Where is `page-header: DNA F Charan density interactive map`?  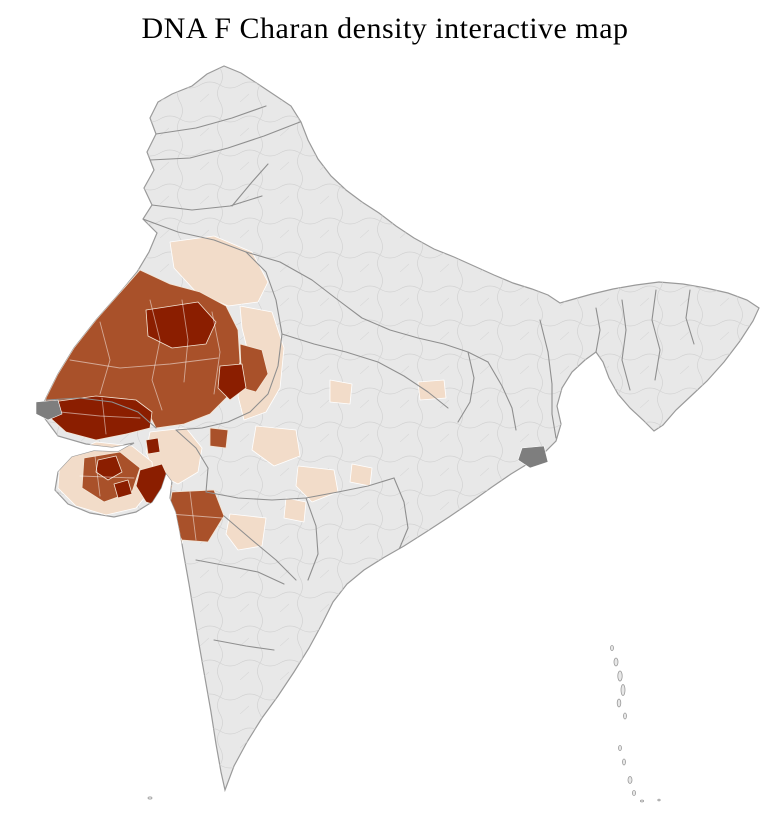
page-header: DNA F Charan density interactive map is located at coordinates (385, 23).